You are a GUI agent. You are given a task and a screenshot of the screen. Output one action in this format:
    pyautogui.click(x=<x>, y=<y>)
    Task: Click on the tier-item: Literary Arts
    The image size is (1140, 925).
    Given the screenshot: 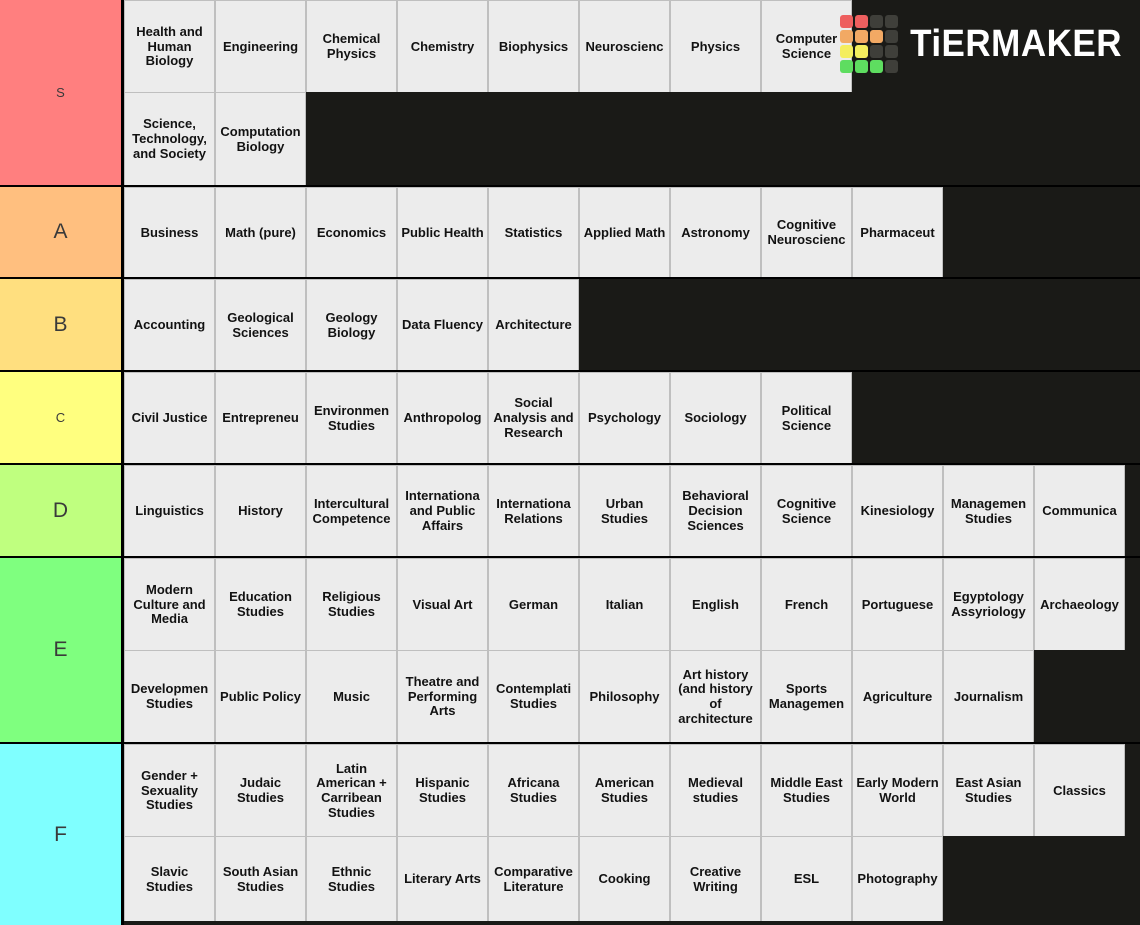 What is the action you would take?
    pyautogui.click(x=442, y=878)
    